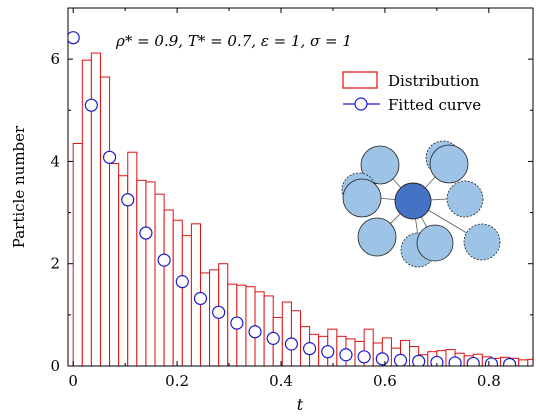  Describe the element at coordinates (385, 381) in the screenshot. I see `x-tick-label: 0.6` at that location.